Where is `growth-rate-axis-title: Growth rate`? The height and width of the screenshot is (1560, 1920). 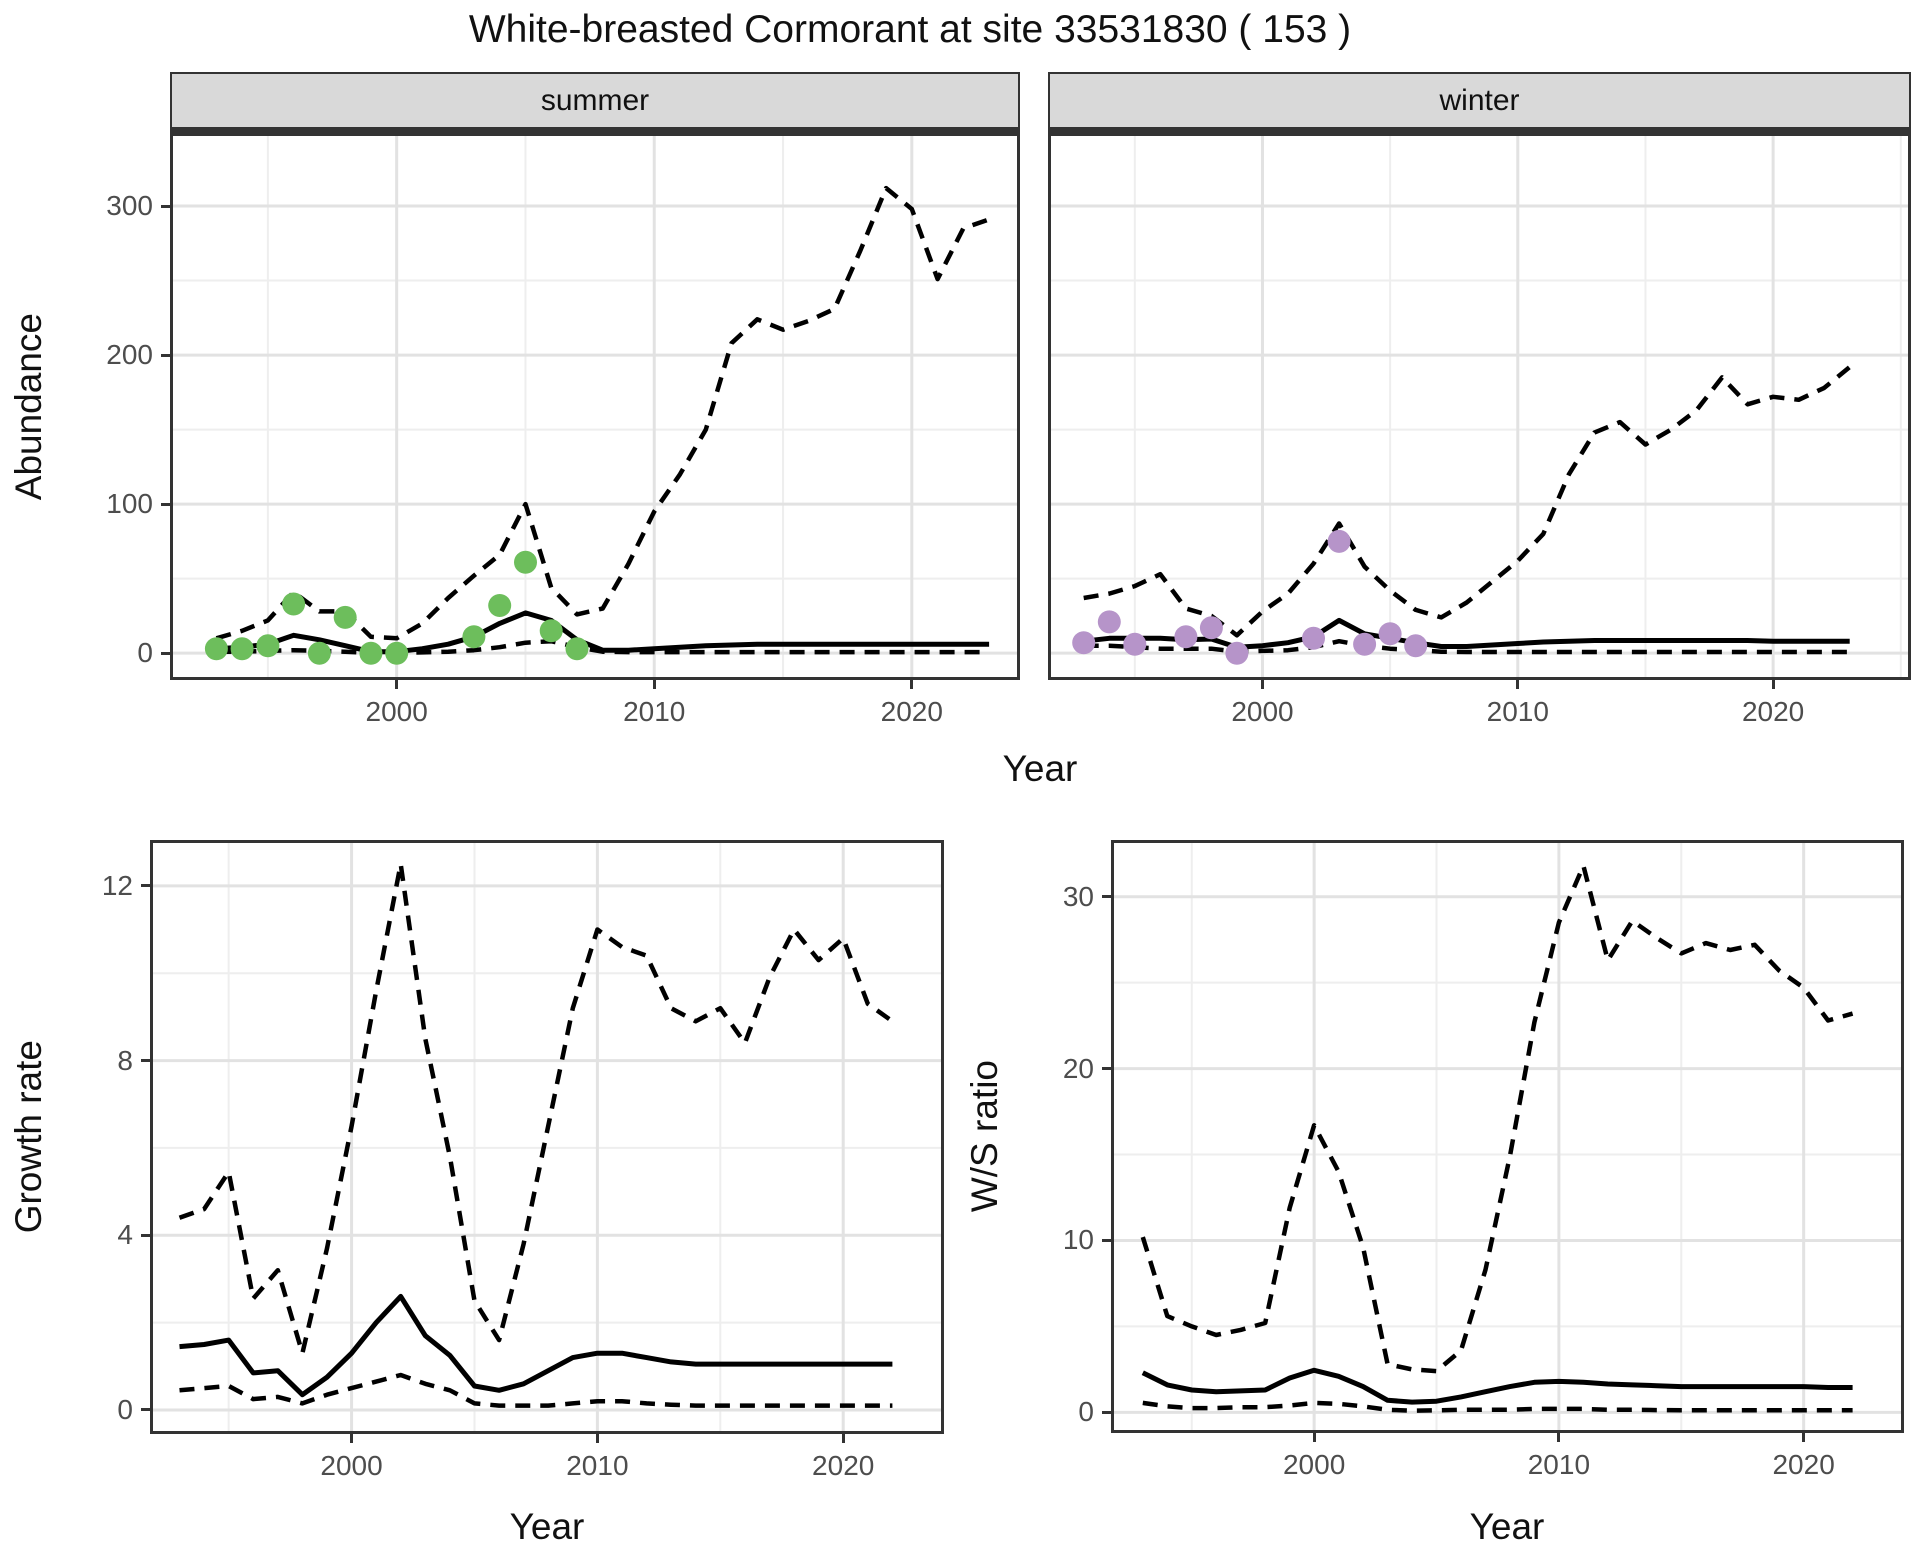
growth-rate-axis-title: Growth rate is located at coordinates (29, 1137).